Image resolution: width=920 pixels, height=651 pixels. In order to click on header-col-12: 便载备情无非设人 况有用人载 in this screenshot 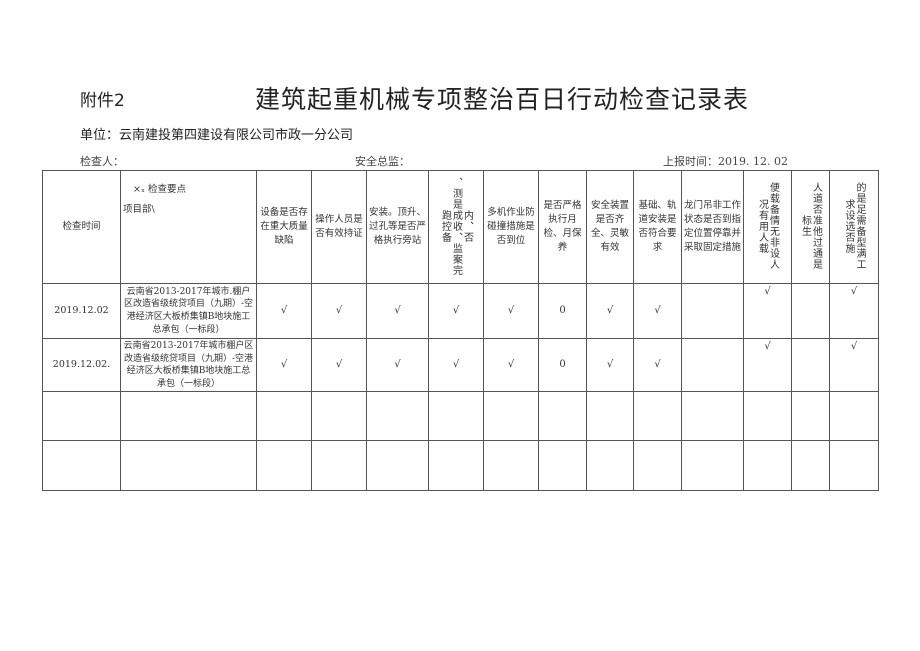, I will do `click(767, 227)`.